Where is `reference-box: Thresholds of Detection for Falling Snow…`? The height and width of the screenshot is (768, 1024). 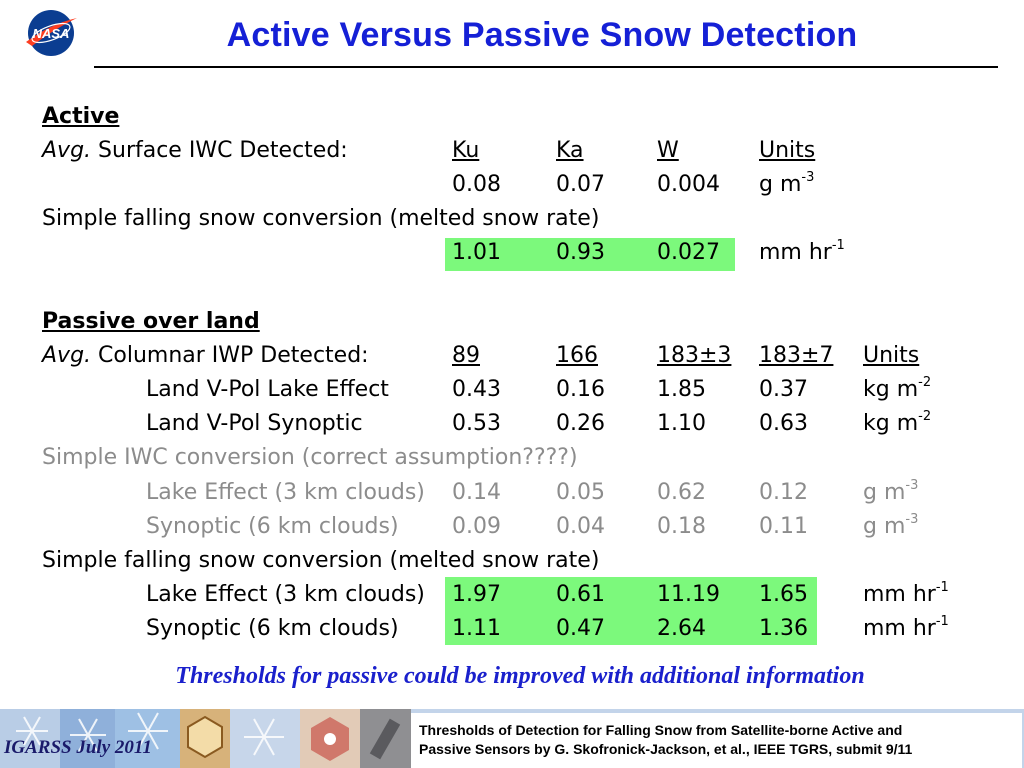
reference-box: Thresholds of Detection for Falling Snow… is located at coordinates (716, 740).